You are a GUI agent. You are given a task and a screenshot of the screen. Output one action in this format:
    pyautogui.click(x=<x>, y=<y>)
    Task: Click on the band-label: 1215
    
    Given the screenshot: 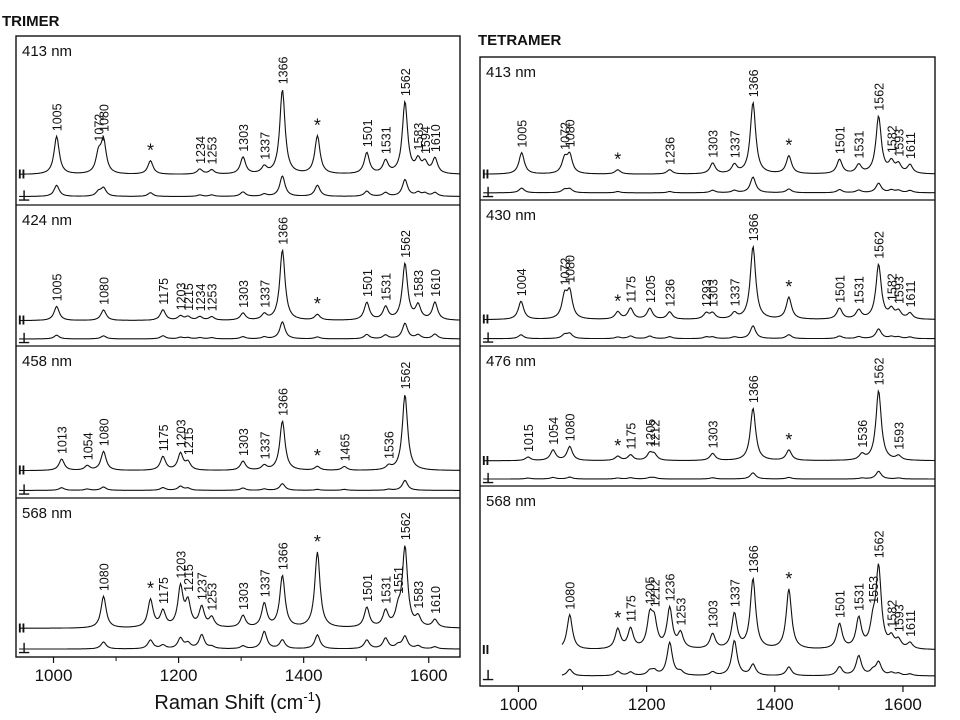 What is the action you would take?
    pyautogui.click(x=189, y=441)
    